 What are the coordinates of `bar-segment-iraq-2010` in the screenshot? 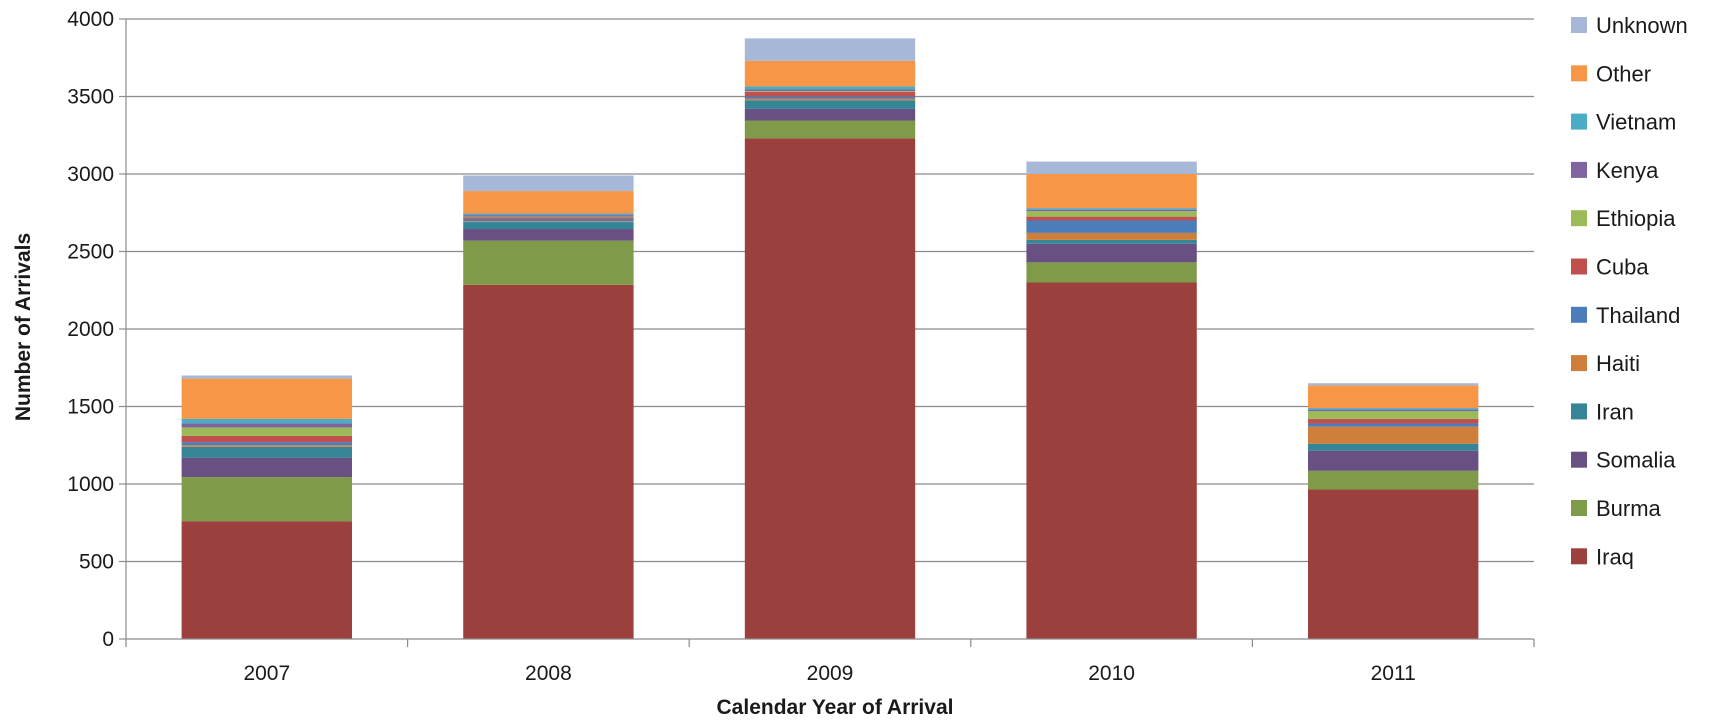 It's located at (1111, 460).